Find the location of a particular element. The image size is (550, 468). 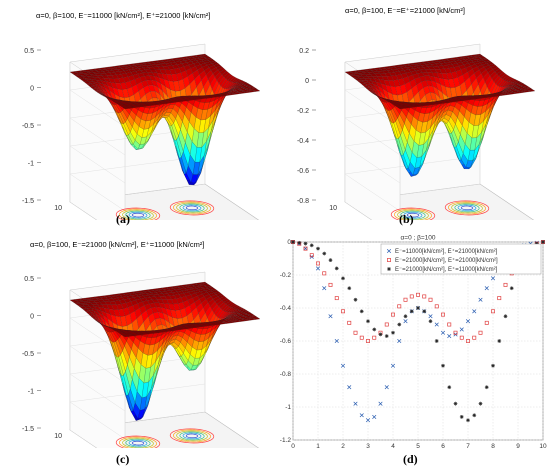

z-tick-label: 0.5 is located at coordinates (29, 51).